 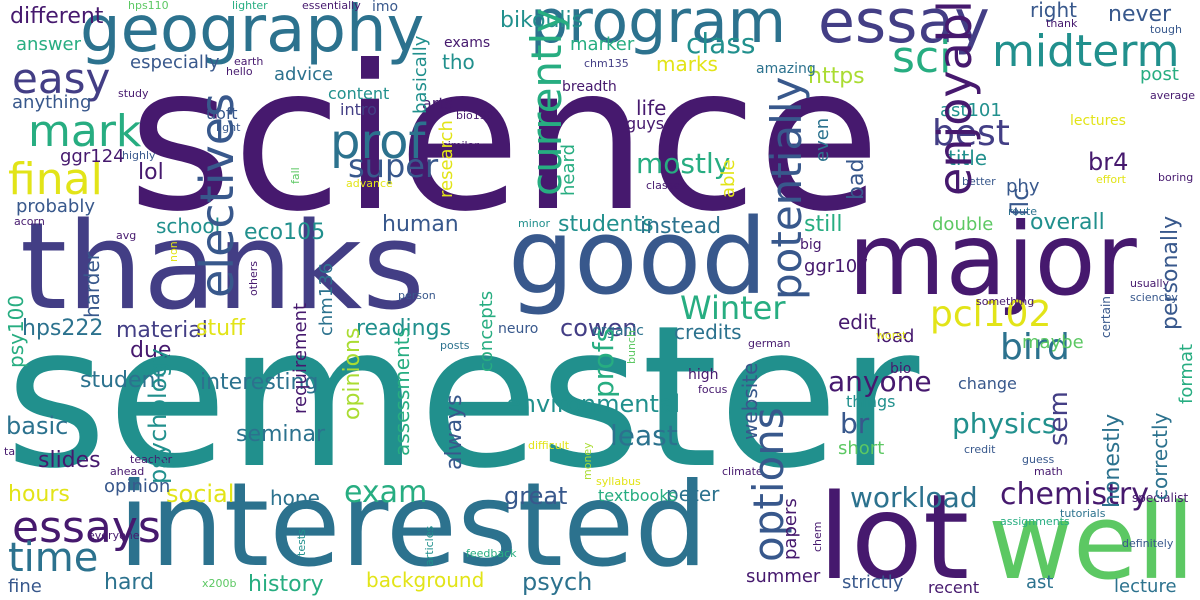 What do you see at coordinates (69, 460) in the screenshot?
I see `word-br4: slides` at bounding box center [69, 460].